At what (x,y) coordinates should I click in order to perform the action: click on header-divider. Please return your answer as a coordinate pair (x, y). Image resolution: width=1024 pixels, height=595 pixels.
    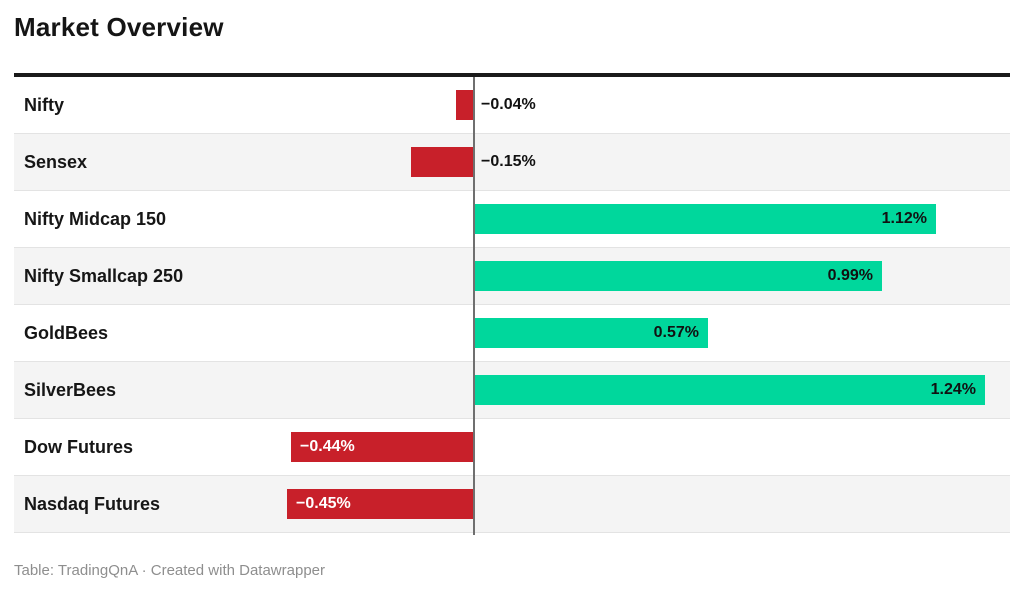
    Looking at the image, I should click on (512, 75).